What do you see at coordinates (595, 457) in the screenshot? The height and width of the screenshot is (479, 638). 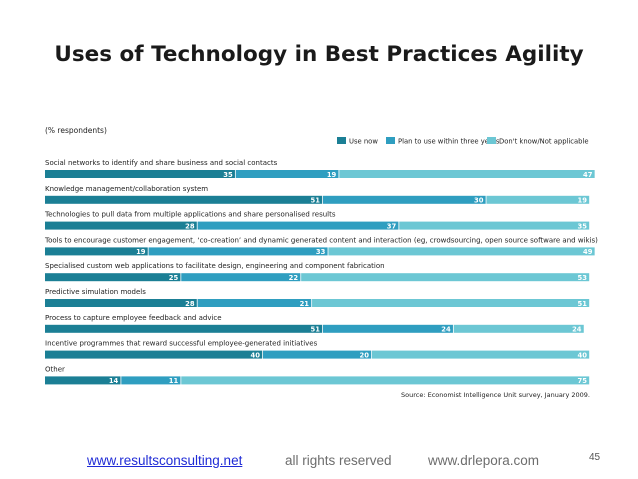 I see `page-number: 45` at bounding box center [595, 457].